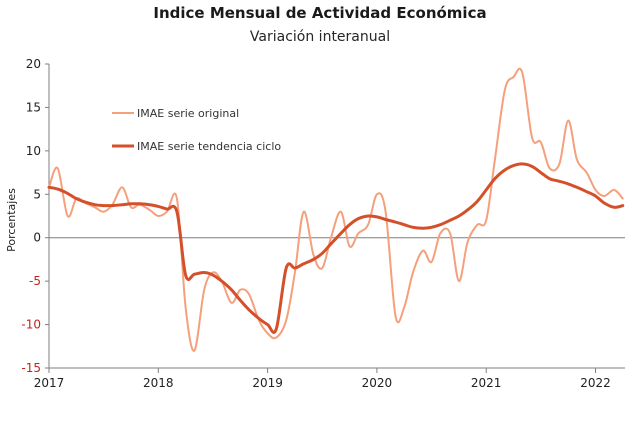 The height and width of the screenshot is (424, 640). Describe the element at coordinates (158, 383) in the screenshot. I see `x-tick-label: 2018` at that location.